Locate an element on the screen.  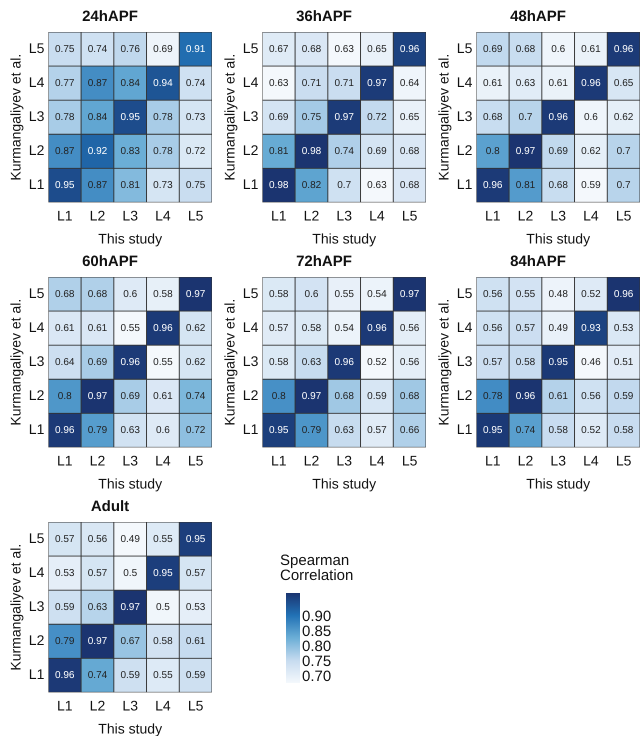
data-label: 0.75 is located at coordinates (196, 186).